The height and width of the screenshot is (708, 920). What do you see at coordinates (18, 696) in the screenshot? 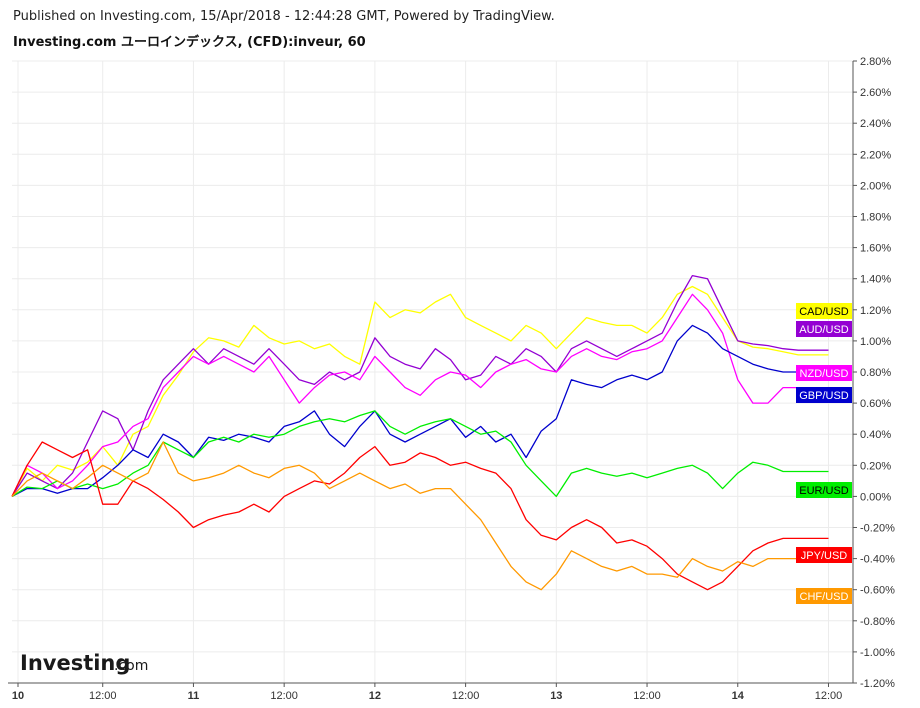
I see `x-tick-label: 10` at bounding box center [18, 696].